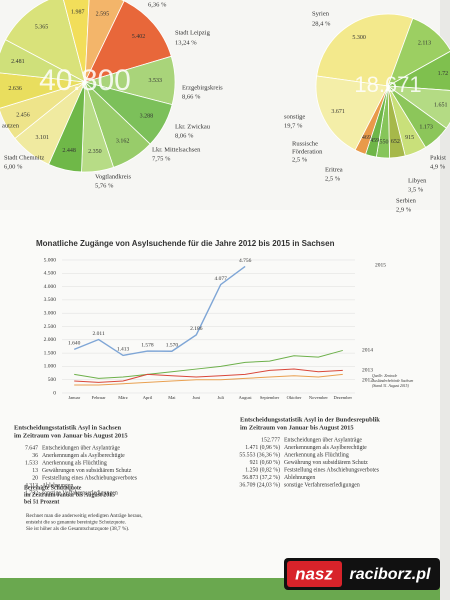 The width and height of the screenshot is (450, 600). I want to click on item-text: Gewährungen von subsidiärem Schutz, so click(87, 471).